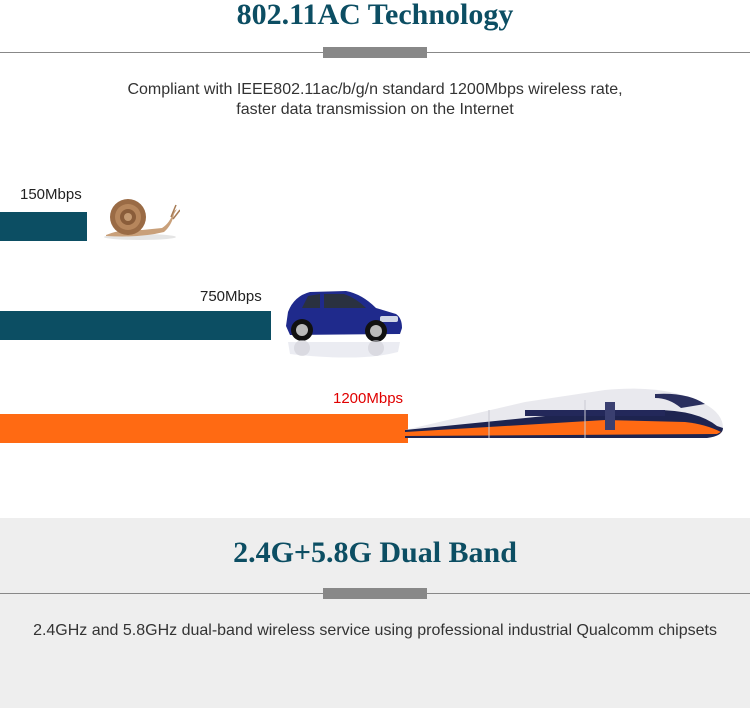 The height and width of the screenshot is (708, 750). I want to click on speed-label-750: 750Mbps, so click(231, 296).